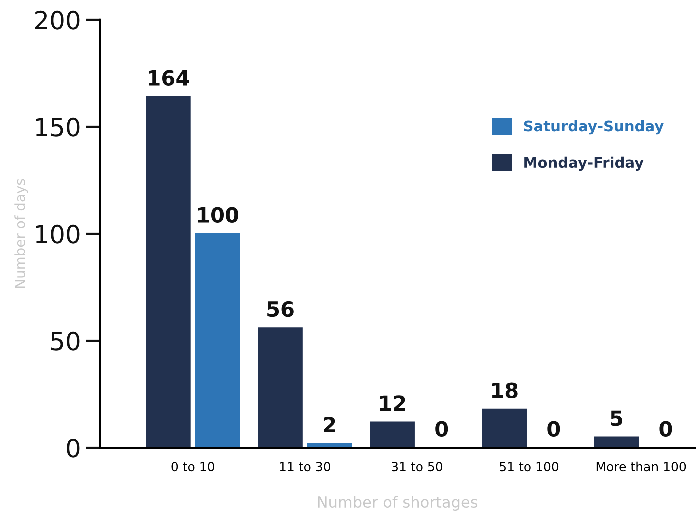 The width and height of the screenshot is (700, 512). What do you see at coordinates (281, 309) in the screenshot?
I see `data-label: 56` at bounding box center [281, 309].